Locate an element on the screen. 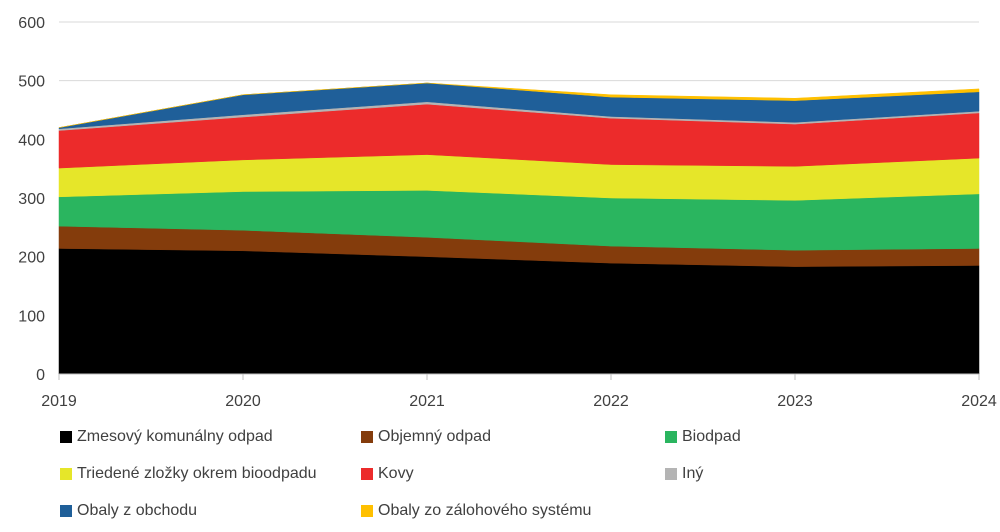  x-tick-label: 2019 is located at coordinates (59, 401).